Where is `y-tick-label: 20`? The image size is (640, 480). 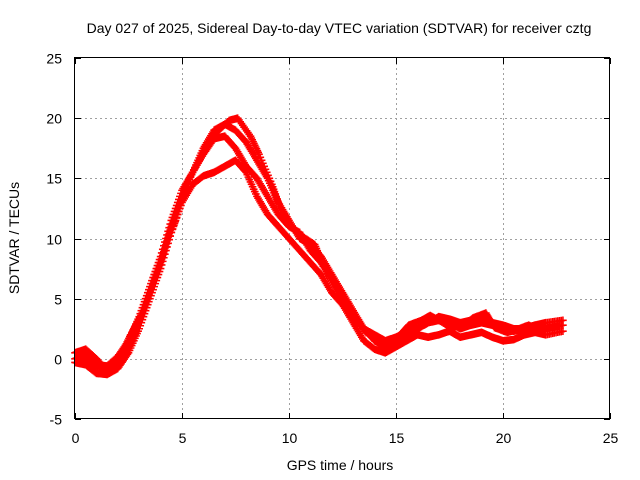
y-tick-label: 20 is located at coordinates (54, 119).